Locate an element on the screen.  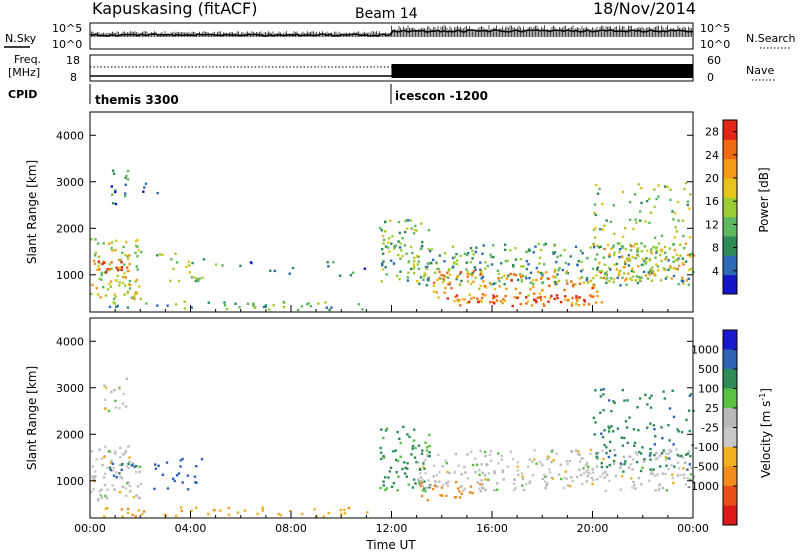
freq-dense-block is located at coordinates (542, 71).